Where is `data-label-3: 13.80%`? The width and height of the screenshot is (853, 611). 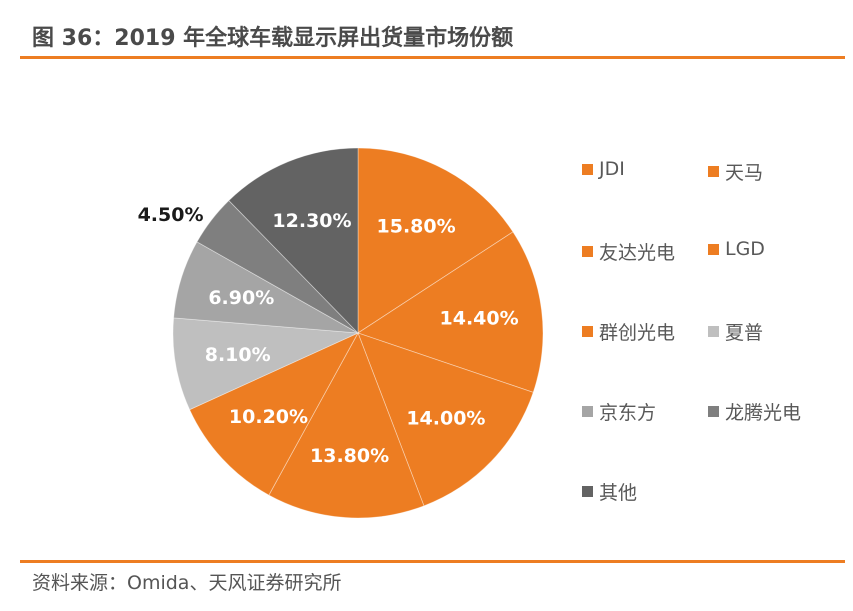 data-label-3: 13.80% is located at coordinates (349, 456).